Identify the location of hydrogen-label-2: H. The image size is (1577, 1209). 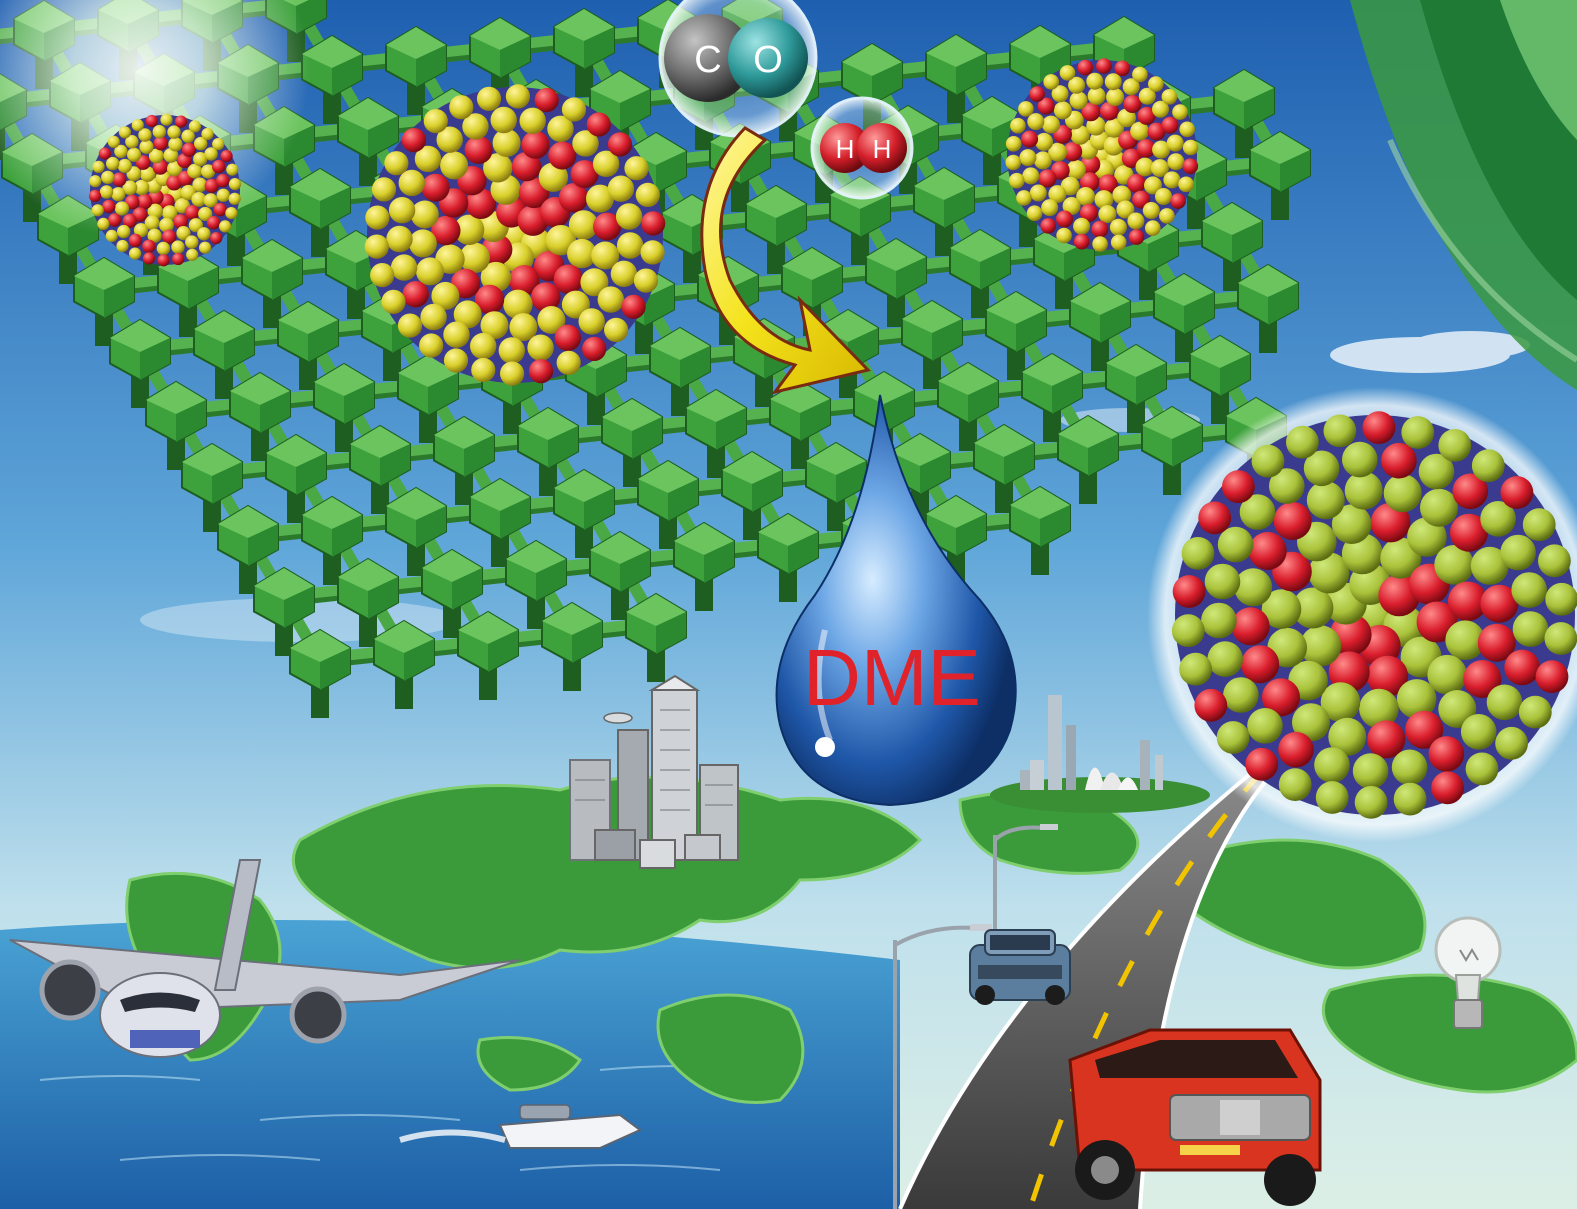
(882, 149).